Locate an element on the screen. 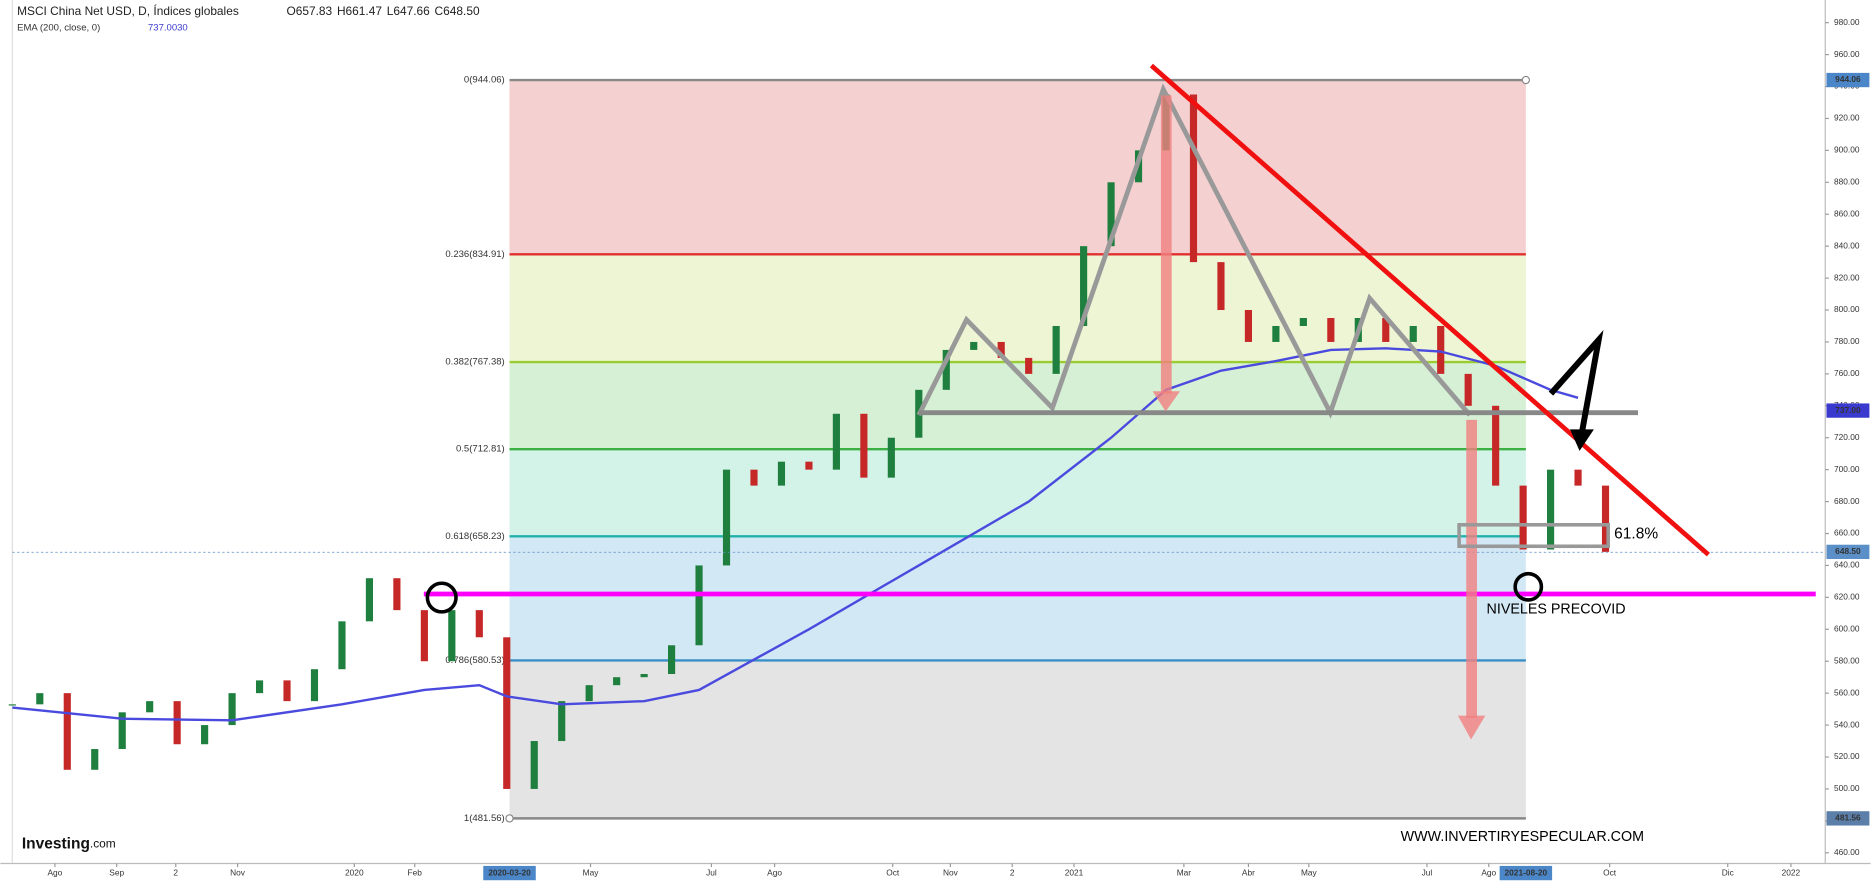  fib-label: 1(481.56) is located at coordinates (484, 818).